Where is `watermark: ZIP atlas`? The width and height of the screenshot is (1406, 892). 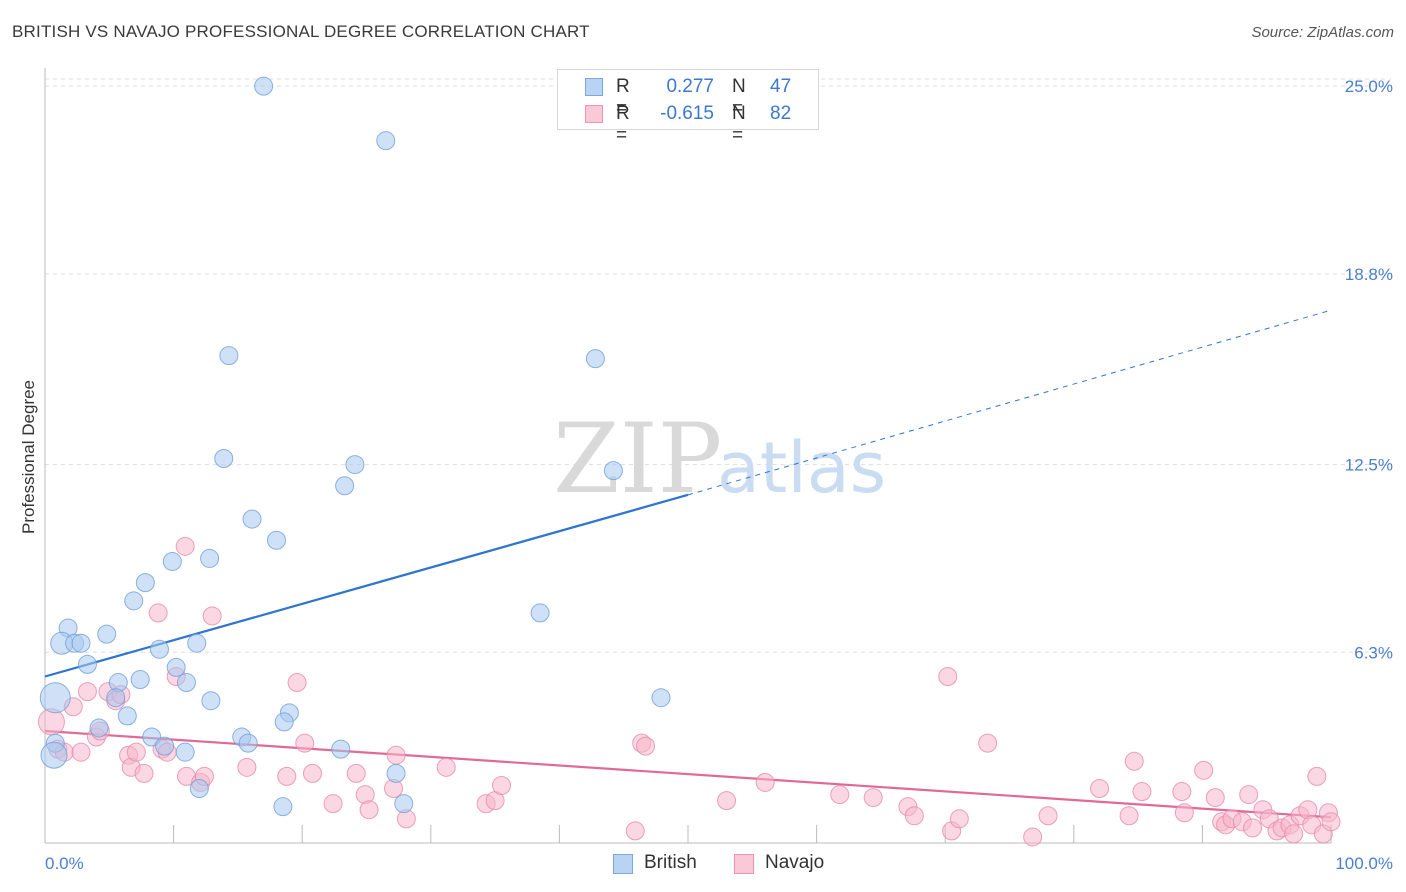 watermark: ZIP atlas is located at coordinates (719, 459).